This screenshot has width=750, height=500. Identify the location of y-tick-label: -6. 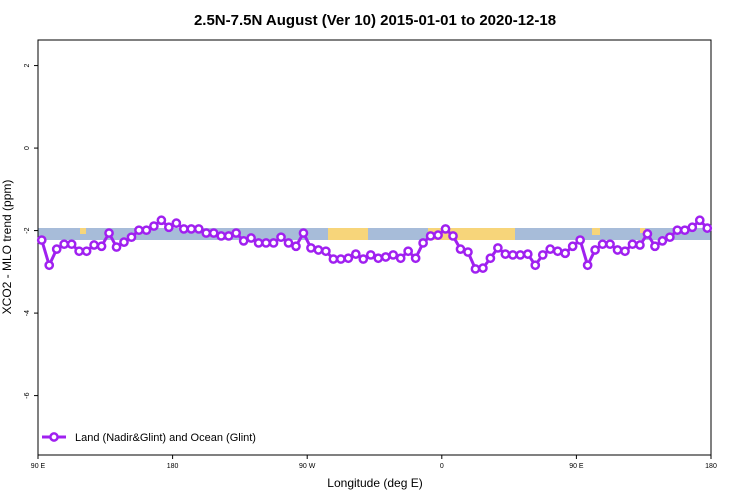
(27, 395).